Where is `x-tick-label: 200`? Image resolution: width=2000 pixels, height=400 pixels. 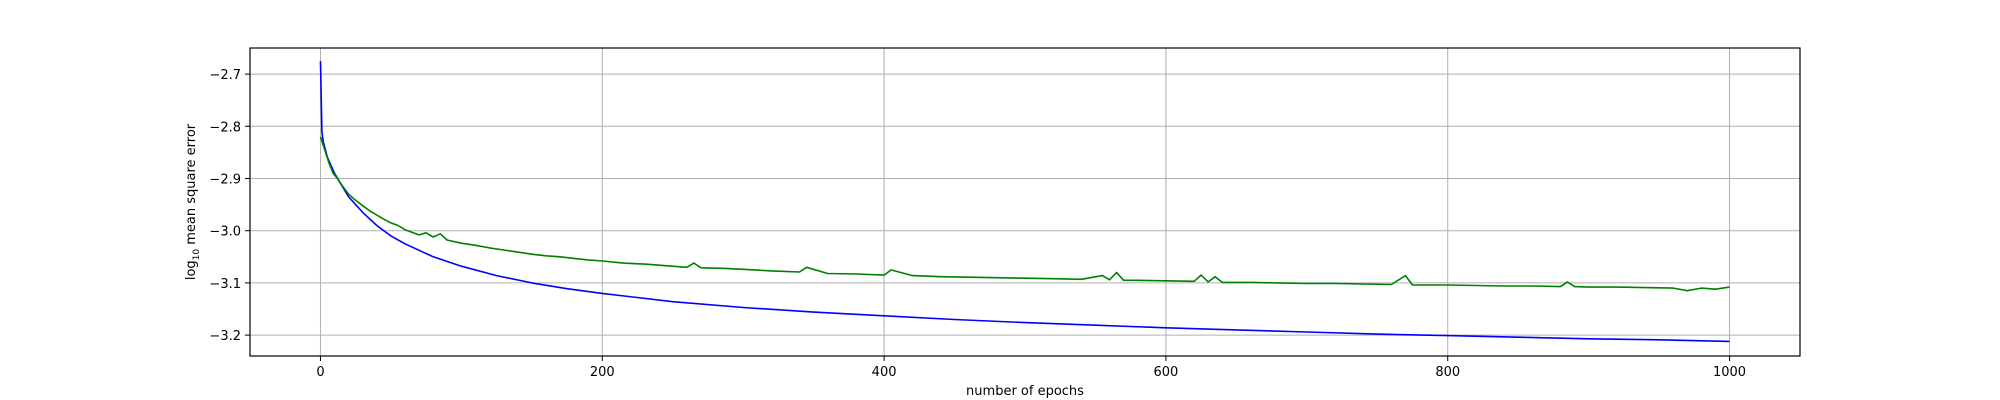
x-tick-label: 200 is located at coordinates (602, 372).